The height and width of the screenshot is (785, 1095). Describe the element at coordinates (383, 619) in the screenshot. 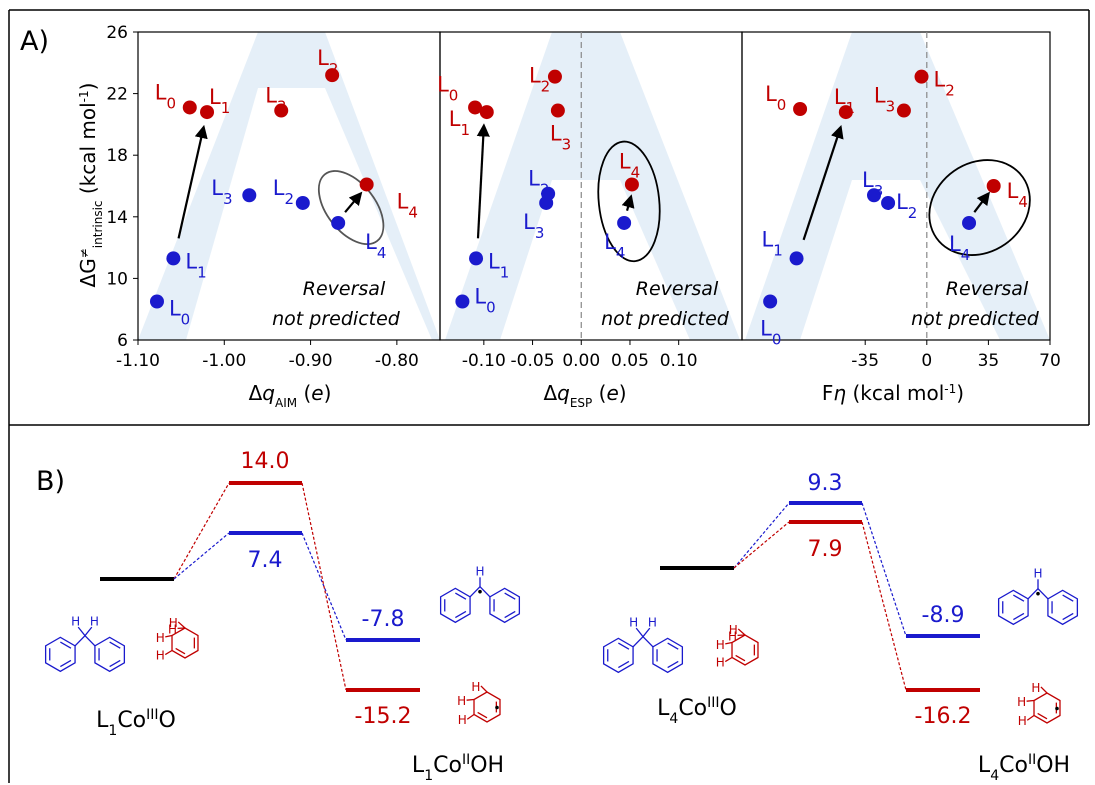

I see `product-blue-value: -7.8` at that location.